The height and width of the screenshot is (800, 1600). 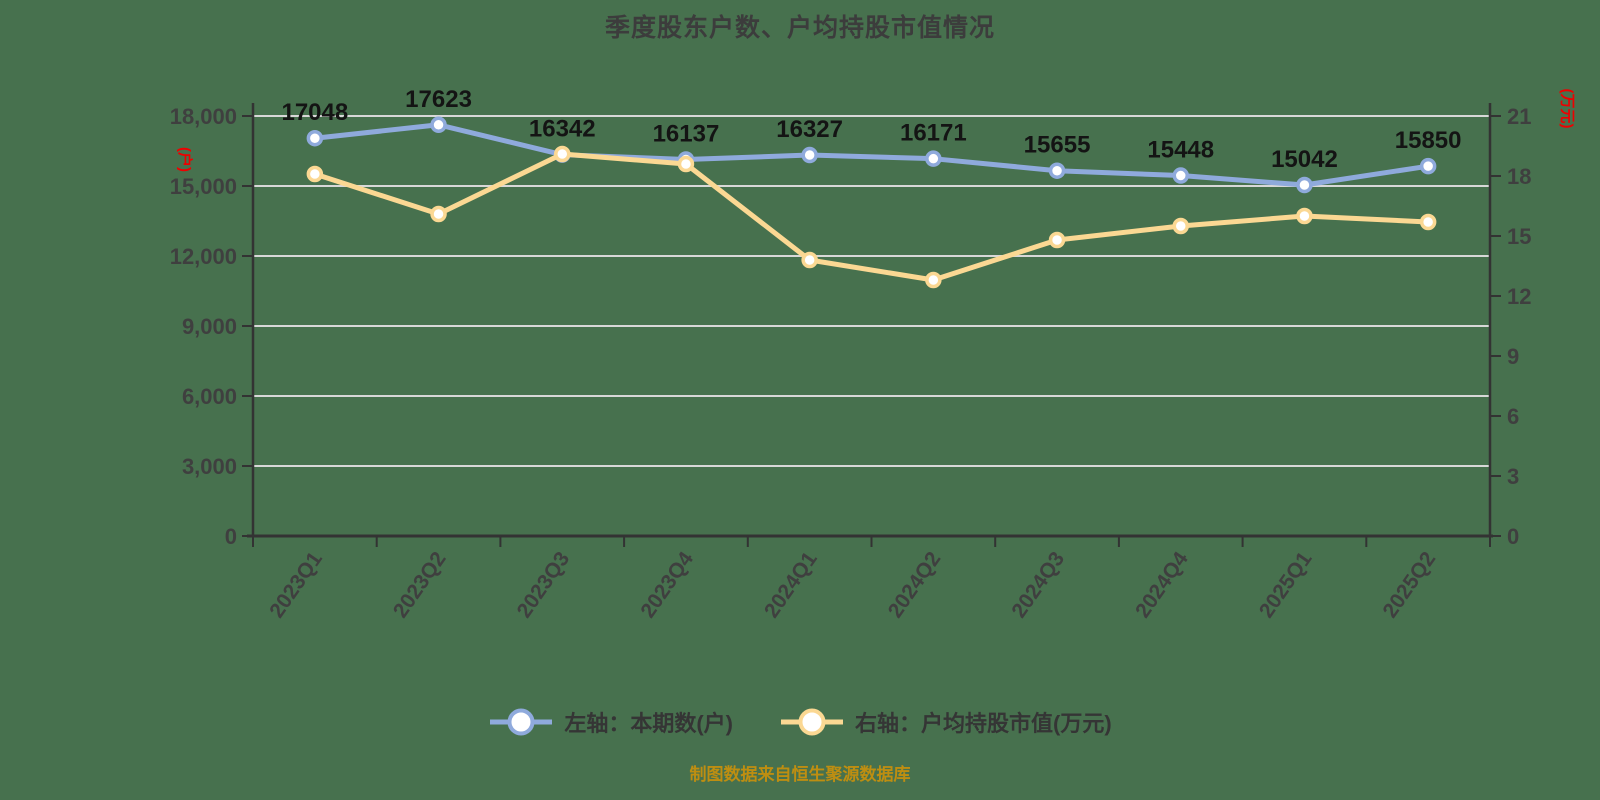 I want to click on series-line-left, so click(x=871, y=155).